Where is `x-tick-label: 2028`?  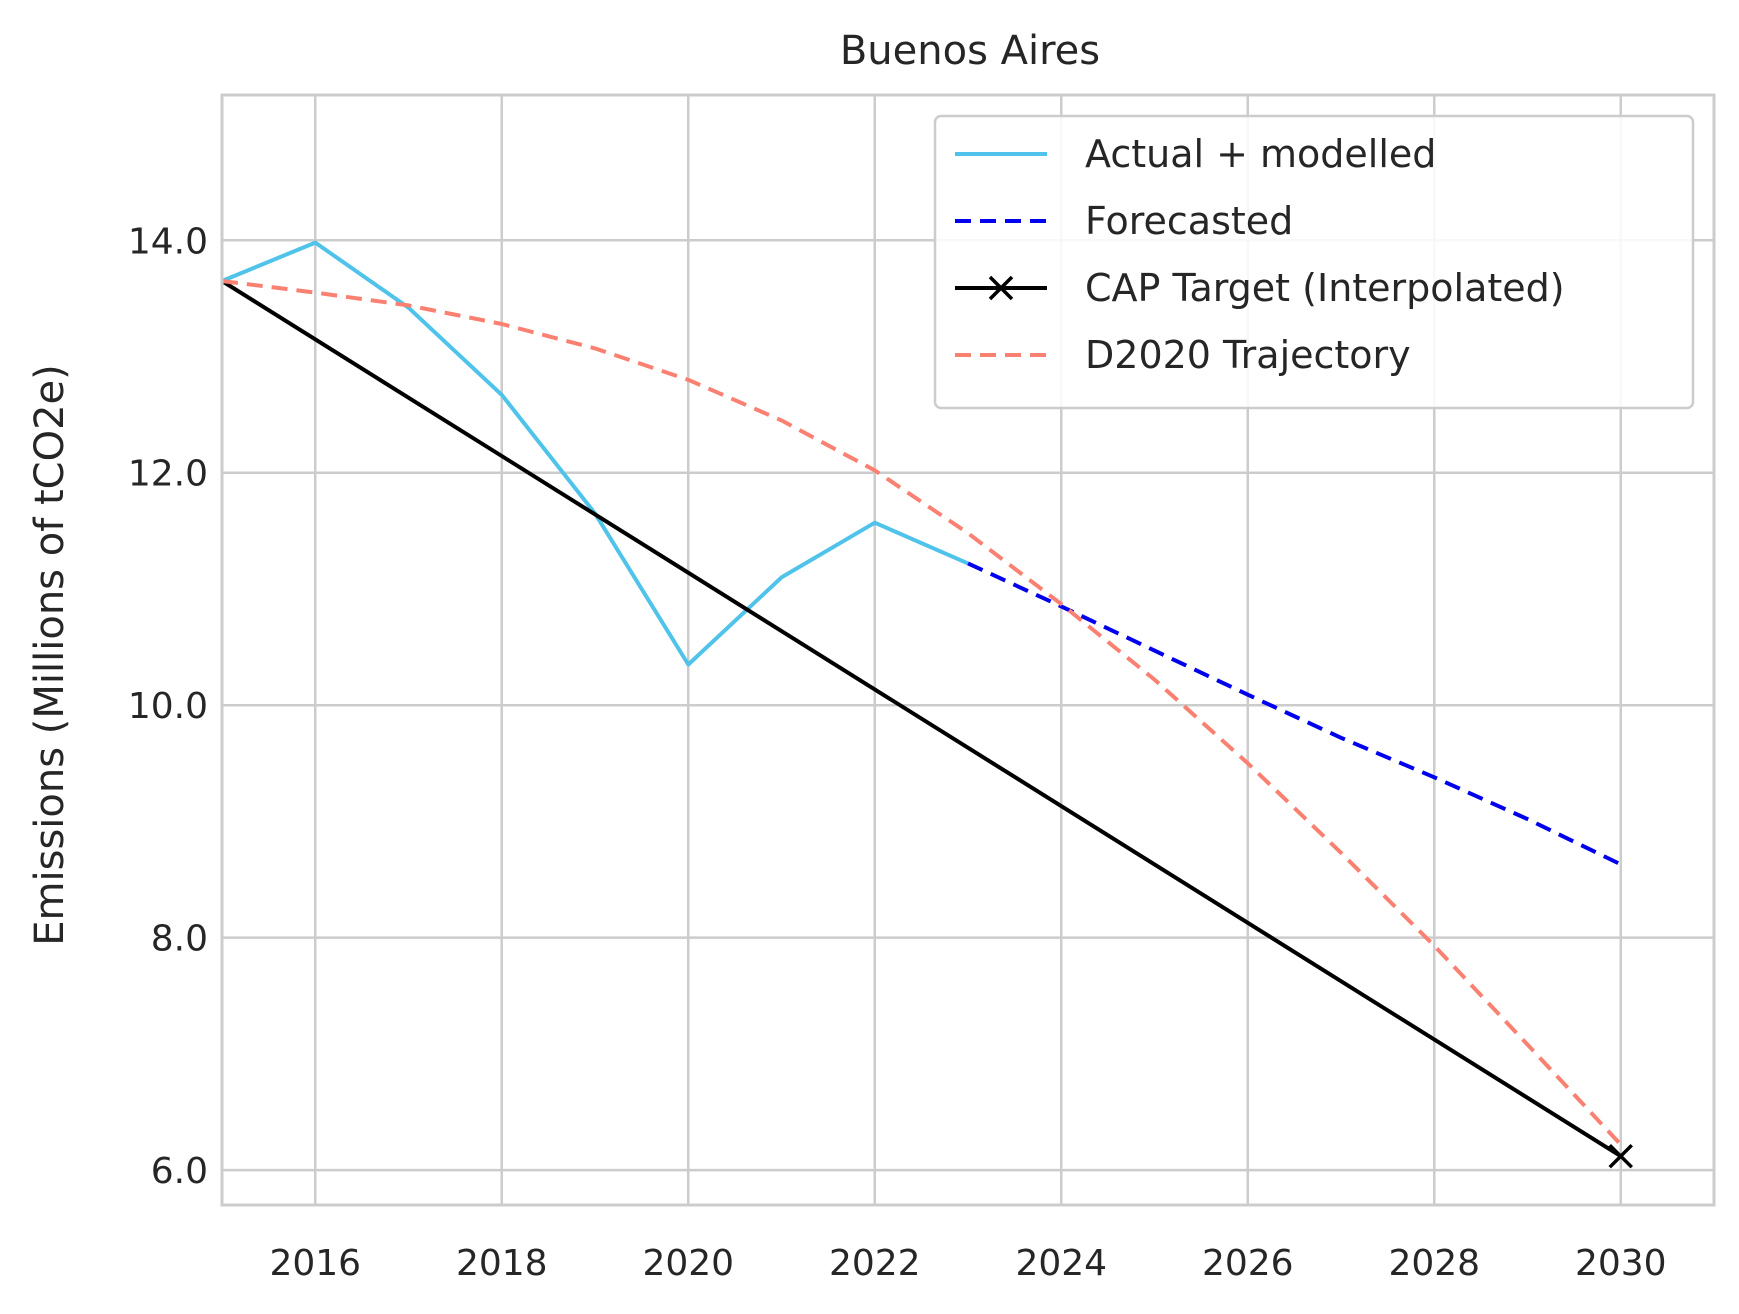 x-tick-label: 2028 is located at coordinates (1434, 1263).